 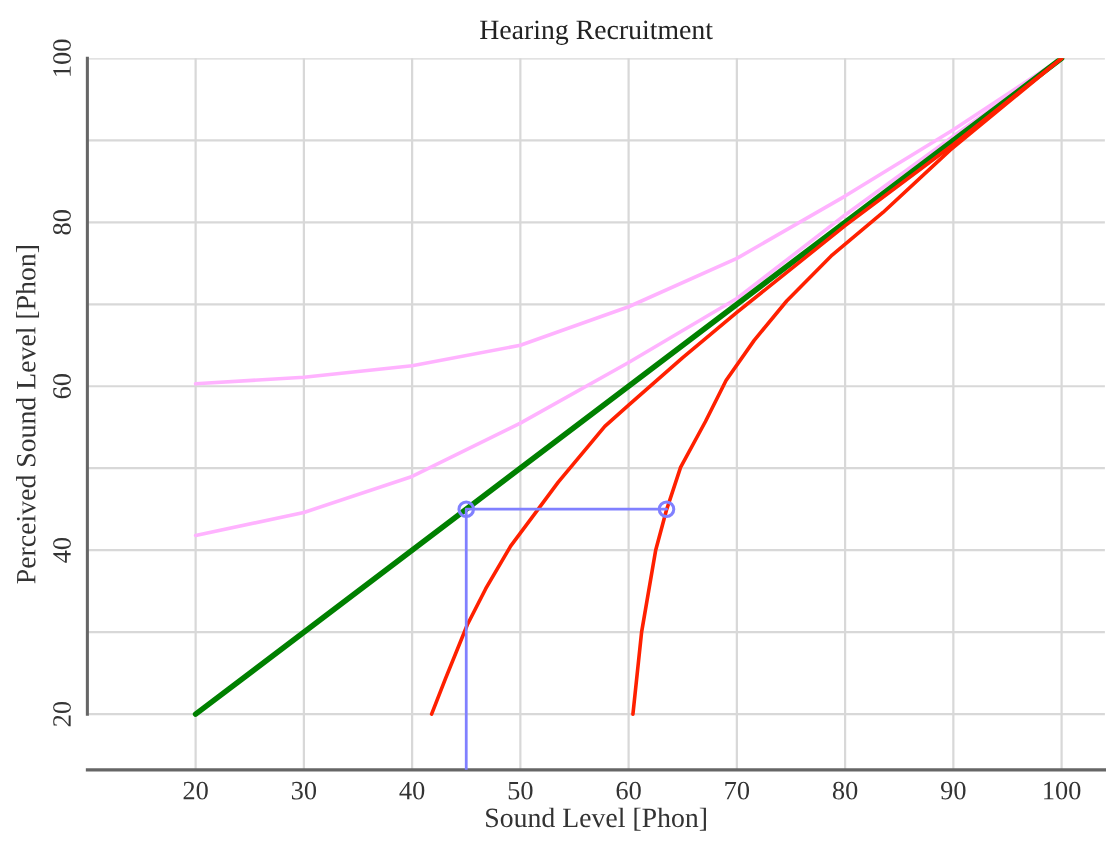 What do you see at coordinates (628, 790) in the screenshot?
I see `x-tick-label: 60` at bounding box center [628, 790].